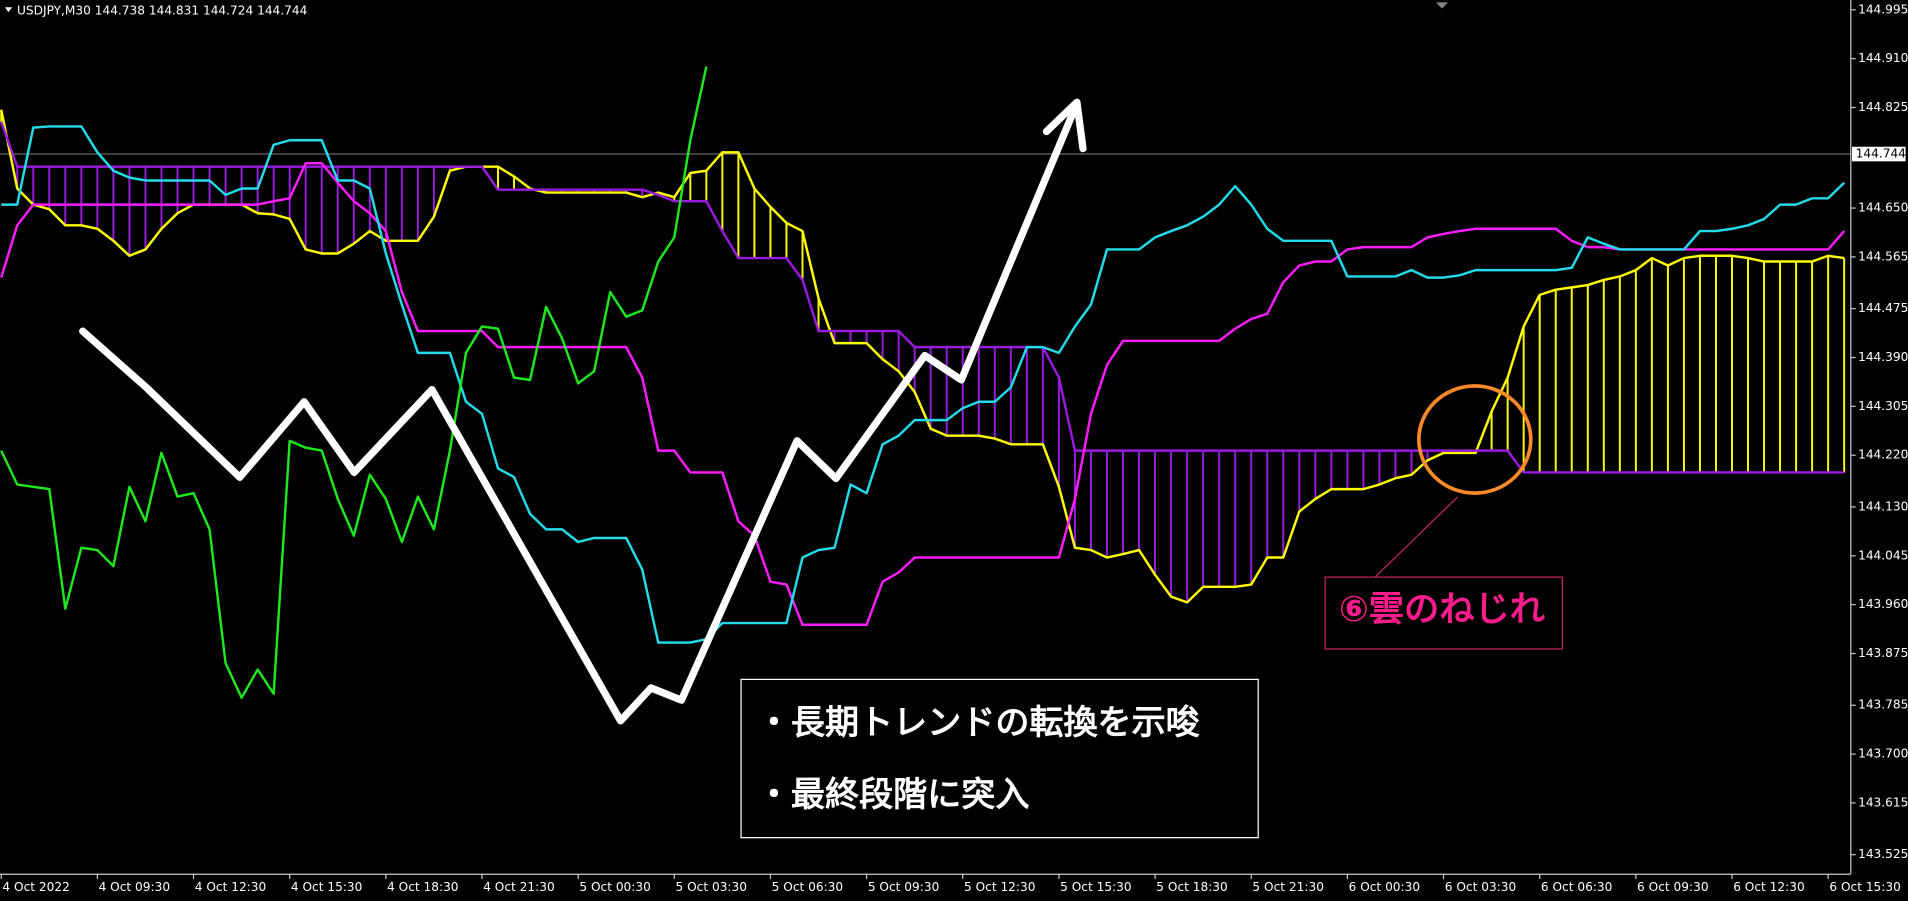 Image resolution: width=1908 pixels, height=901 pixels. I want to click on y-tick-label: 144.475, so click(1883, 308).